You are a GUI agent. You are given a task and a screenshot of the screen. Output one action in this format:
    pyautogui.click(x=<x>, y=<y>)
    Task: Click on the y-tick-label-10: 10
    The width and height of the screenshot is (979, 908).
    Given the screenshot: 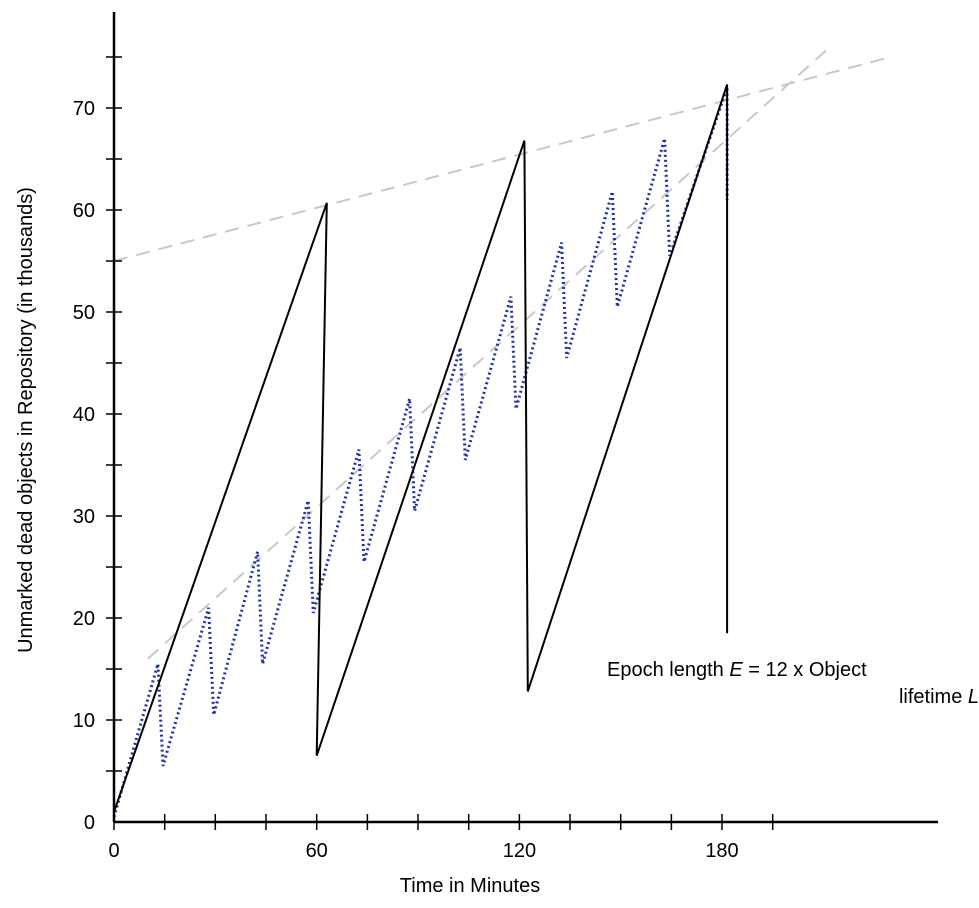 What is the action you would take?
    pyautogui.click(x=84, y=721)
    